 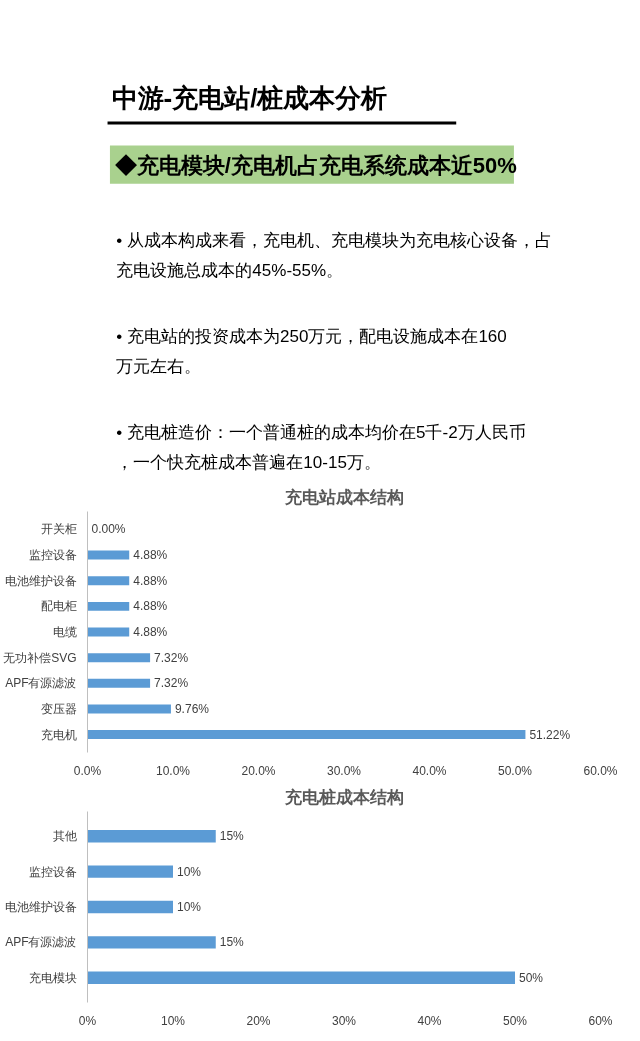 What do you see at coordinates (531, 977) in the screenshot?
I see `data-label: 50%` at bounding box center [531, 977].